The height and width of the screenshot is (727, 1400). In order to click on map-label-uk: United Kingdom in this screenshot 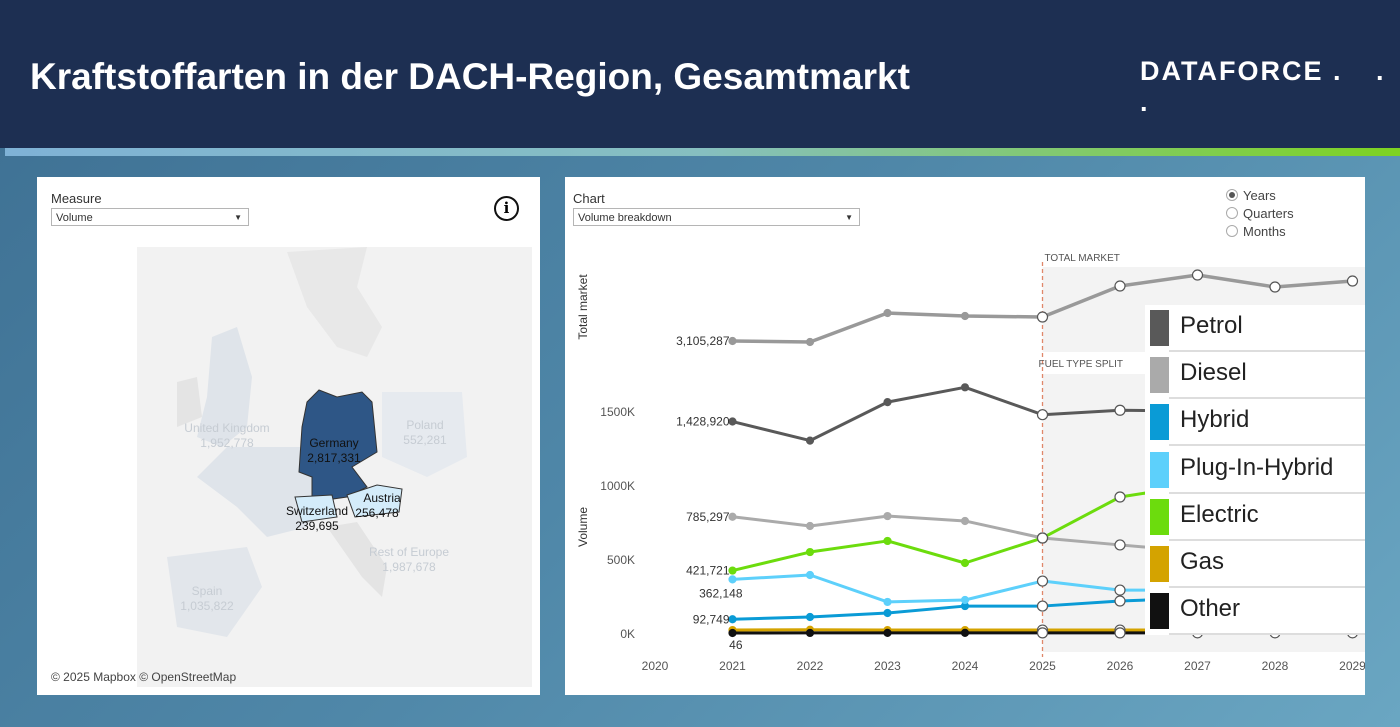, I will do `click(226, 428)`.